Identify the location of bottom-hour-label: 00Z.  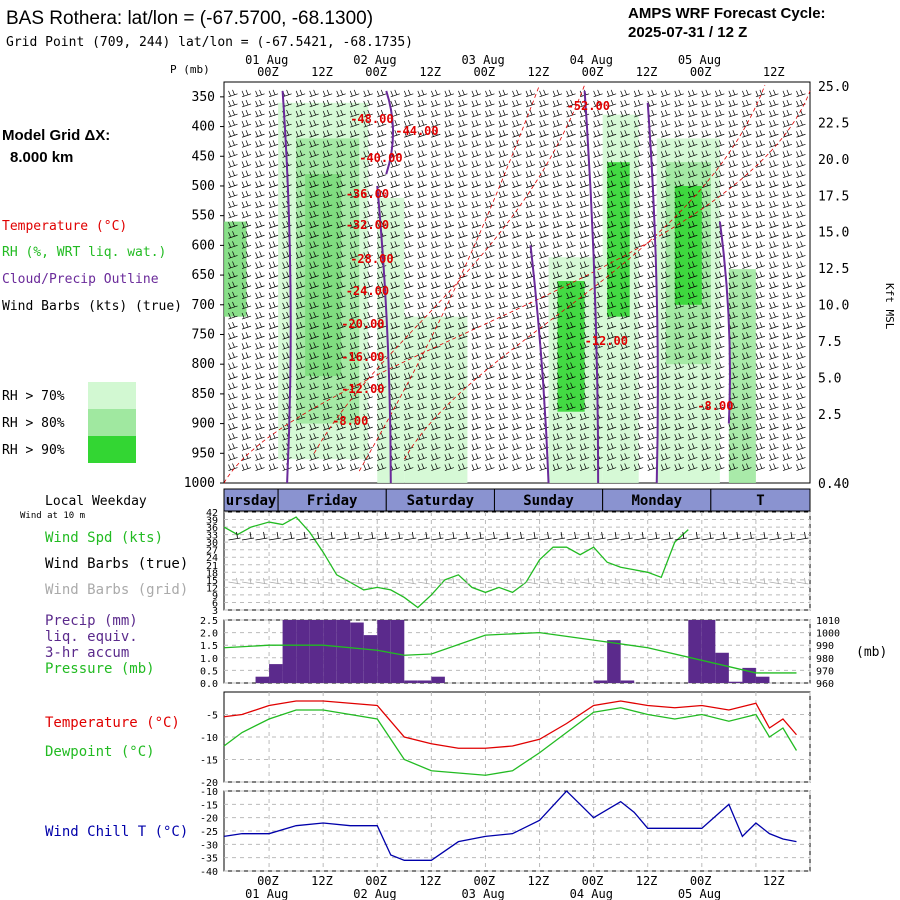
(701, 881).